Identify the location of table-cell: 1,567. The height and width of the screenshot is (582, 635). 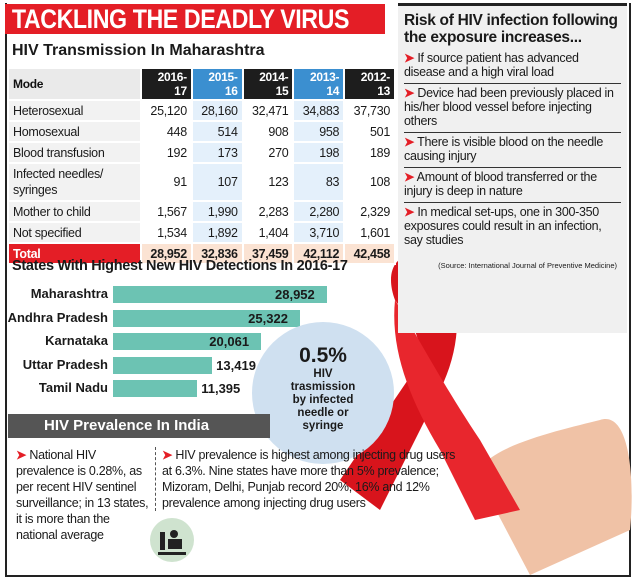
(166, 211).